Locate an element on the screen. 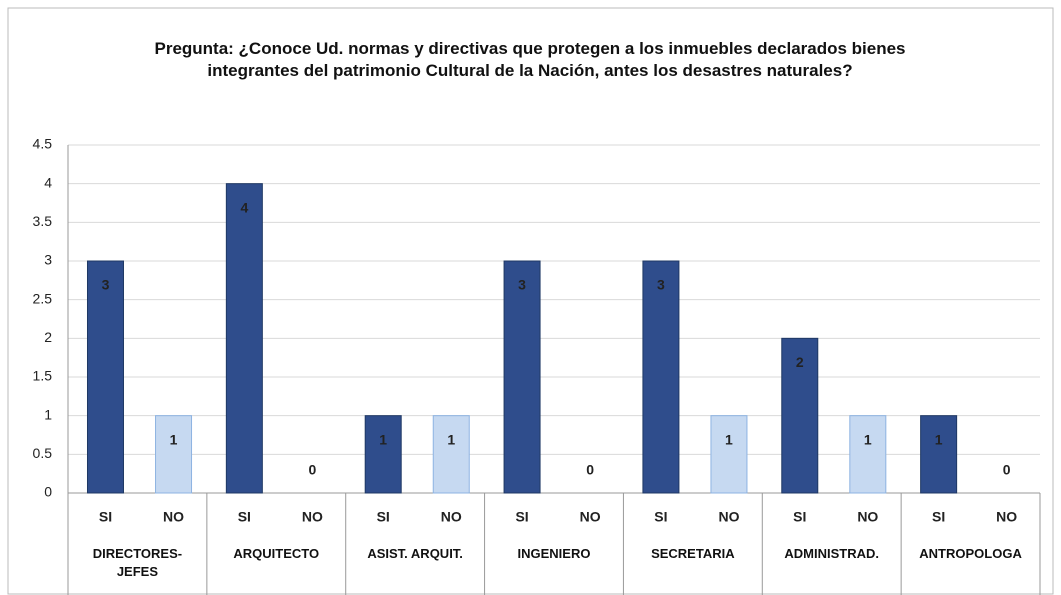 The height and width of the screenshot is (595, 1061). y-tick-label: 0.5 is located at coordinates (43, 453).